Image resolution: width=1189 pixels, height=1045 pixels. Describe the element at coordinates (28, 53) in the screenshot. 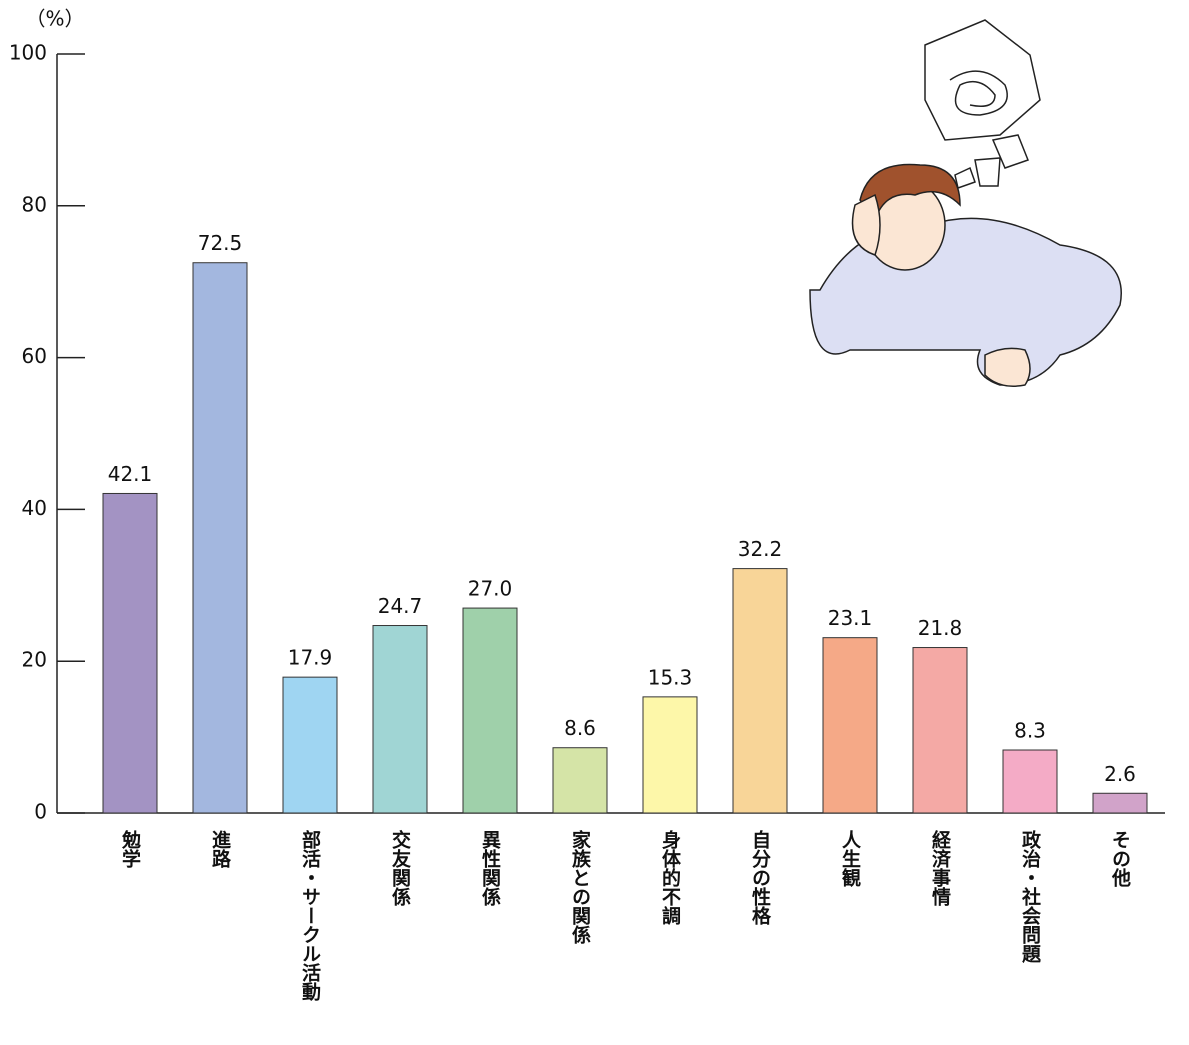

I see `y-tick-label: 100` at that location.